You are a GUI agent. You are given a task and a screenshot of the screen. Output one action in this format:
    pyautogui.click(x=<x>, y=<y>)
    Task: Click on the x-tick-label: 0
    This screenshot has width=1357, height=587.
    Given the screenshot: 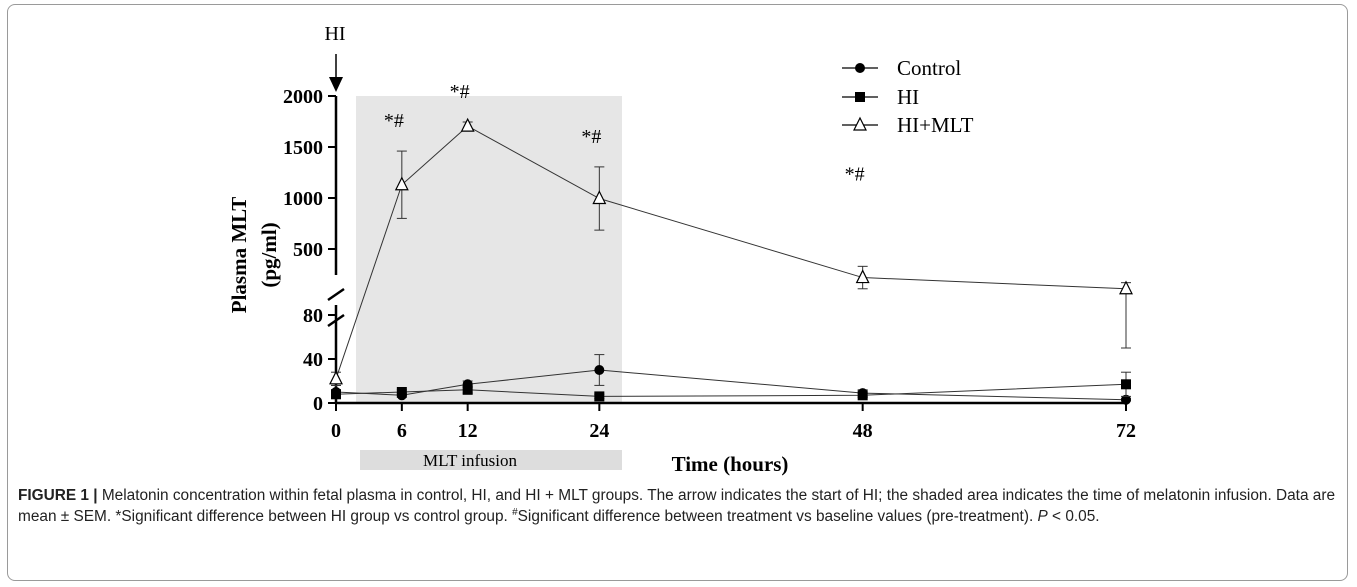 What is the action you would take?
    pyautogui.click(x=336, y=431)
    